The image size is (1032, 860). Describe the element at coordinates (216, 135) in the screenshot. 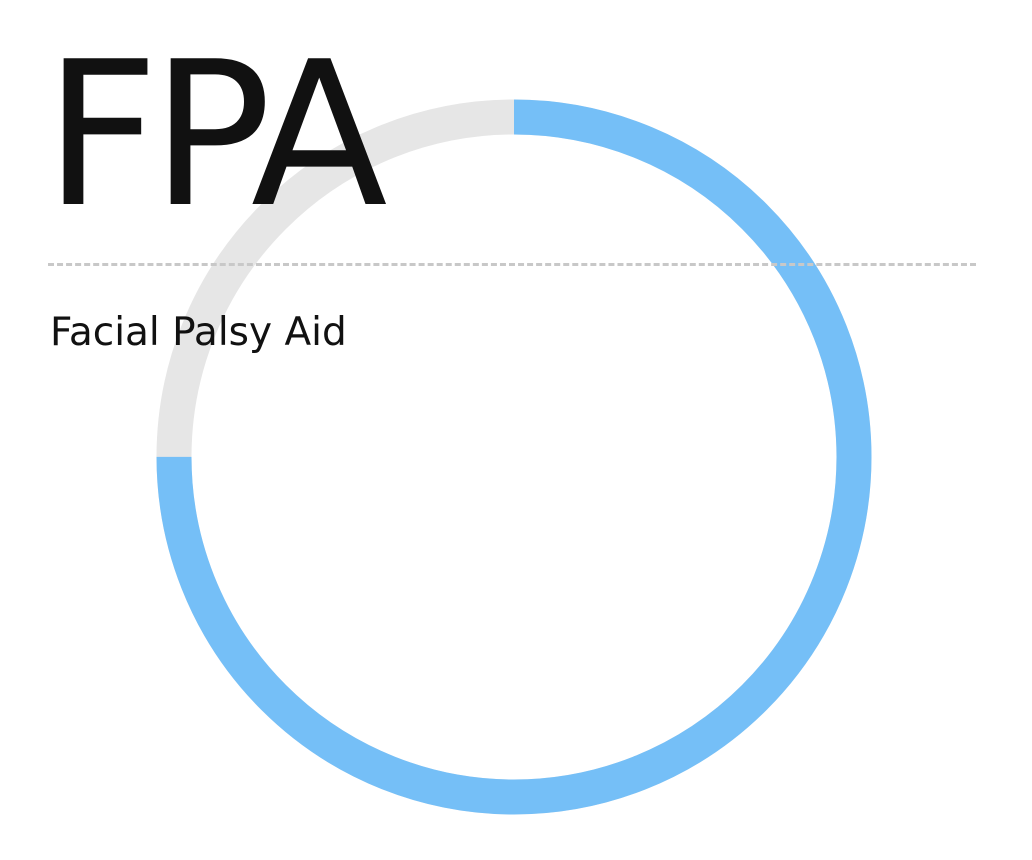

I see `app-abbreviation: FPA` at that location.